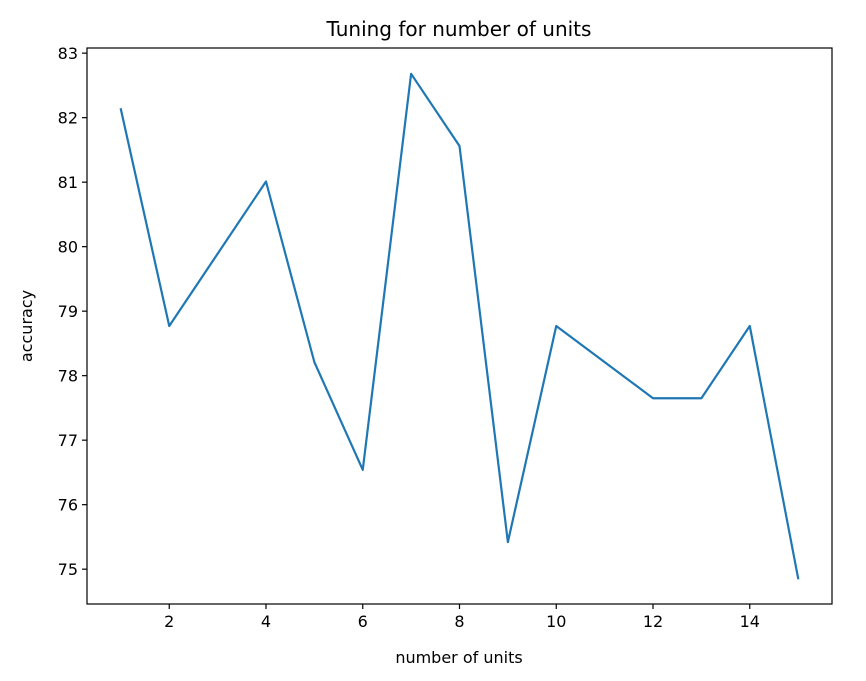 Image resolution: width=866 pixels, height=681 pixels. I want to click on x-tick-label: 14, so click(750, 621).